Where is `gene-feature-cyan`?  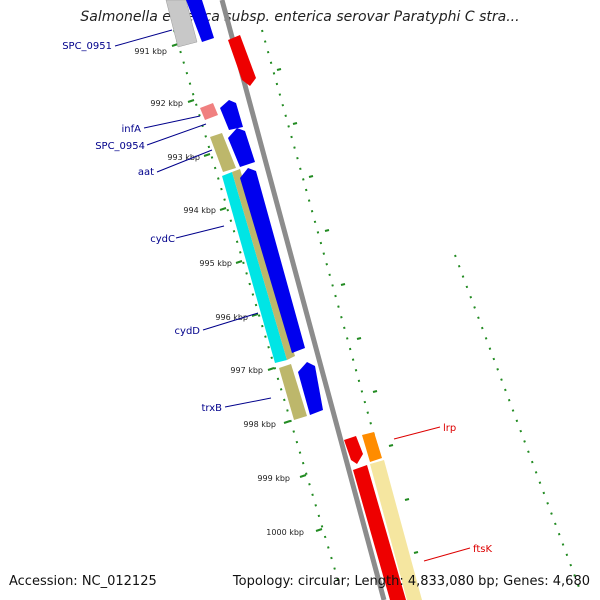 gene-feature-cyan is located at coordinates (254, 267).